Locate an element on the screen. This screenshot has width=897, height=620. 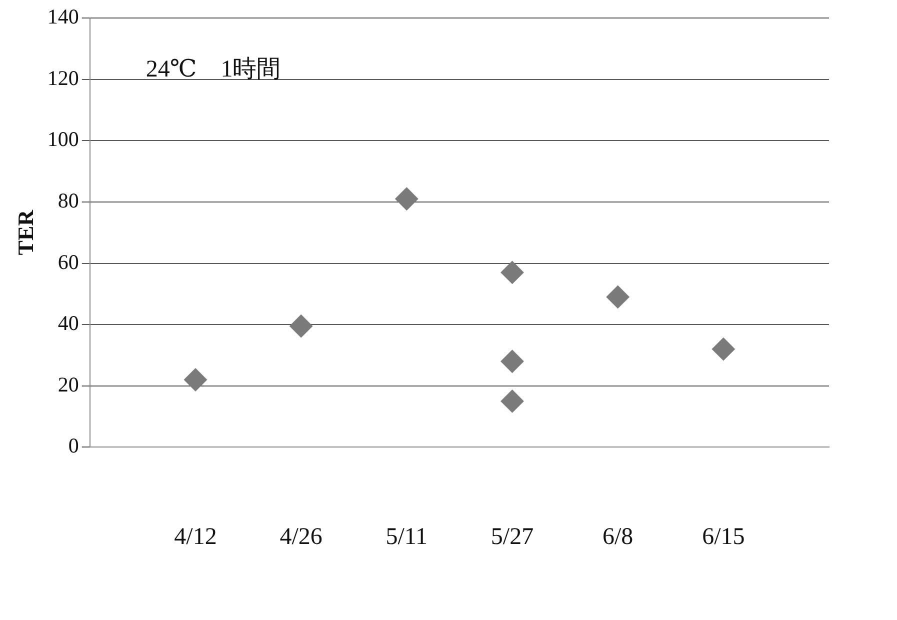
y-tick-label: 140 is located at coordinates (63, 16).